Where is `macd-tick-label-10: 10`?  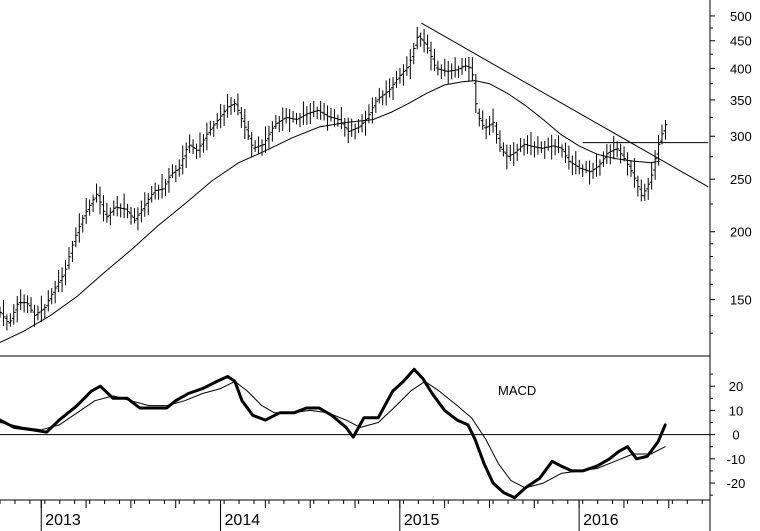 macd-tick-label-10: 10 is located at coordinates (736, 410).